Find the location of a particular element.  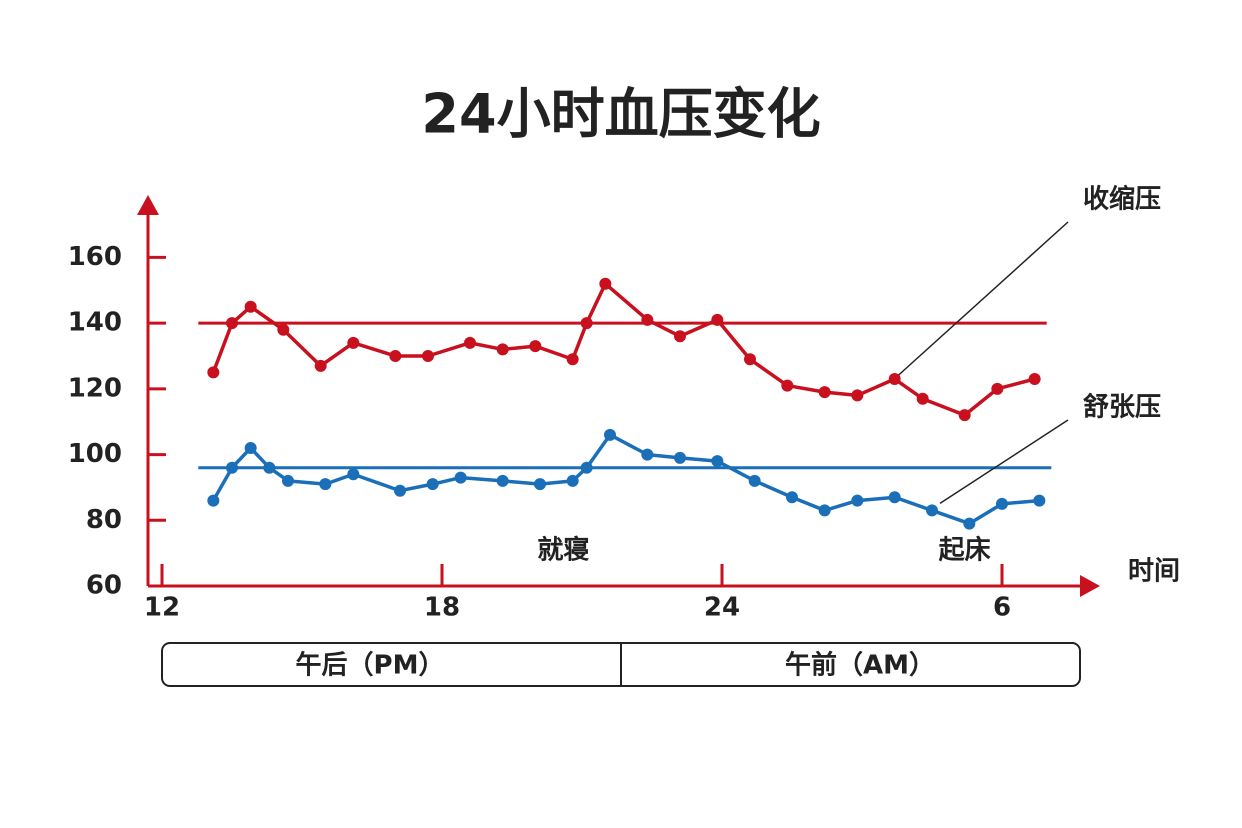

x-axis-arrow is located at coordinates (1090, 586).